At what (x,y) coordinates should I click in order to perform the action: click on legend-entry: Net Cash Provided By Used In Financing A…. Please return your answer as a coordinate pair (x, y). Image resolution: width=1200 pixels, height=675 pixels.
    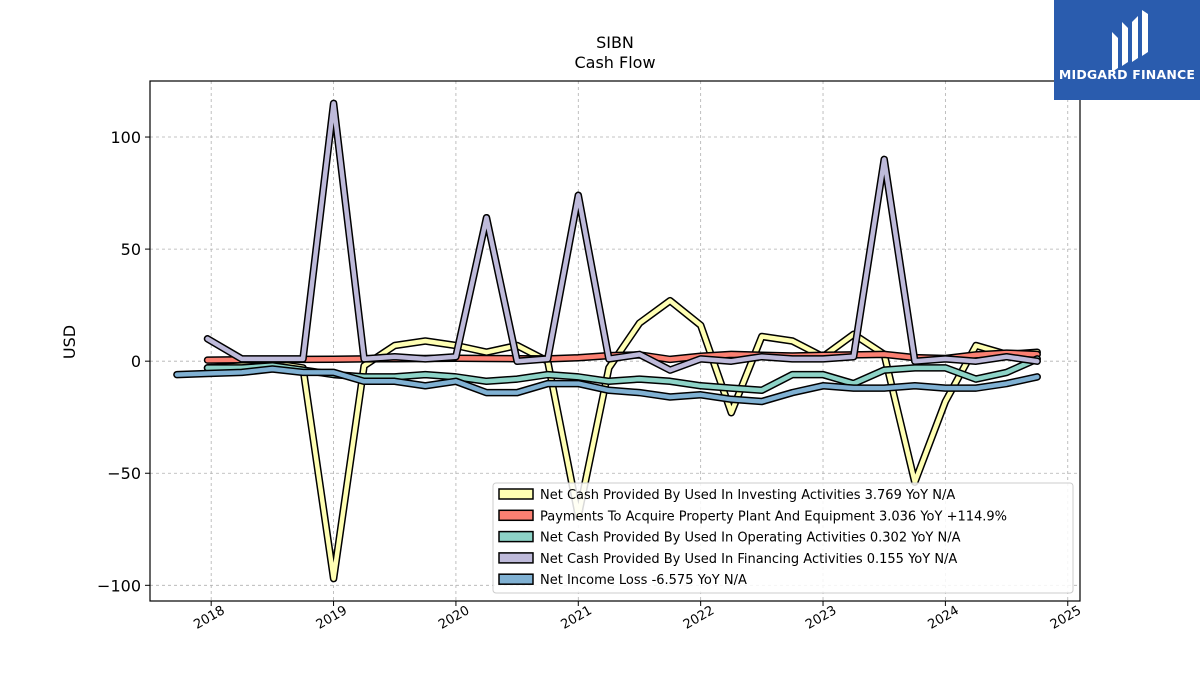
    Looking at the image, I should click on (748, 559).